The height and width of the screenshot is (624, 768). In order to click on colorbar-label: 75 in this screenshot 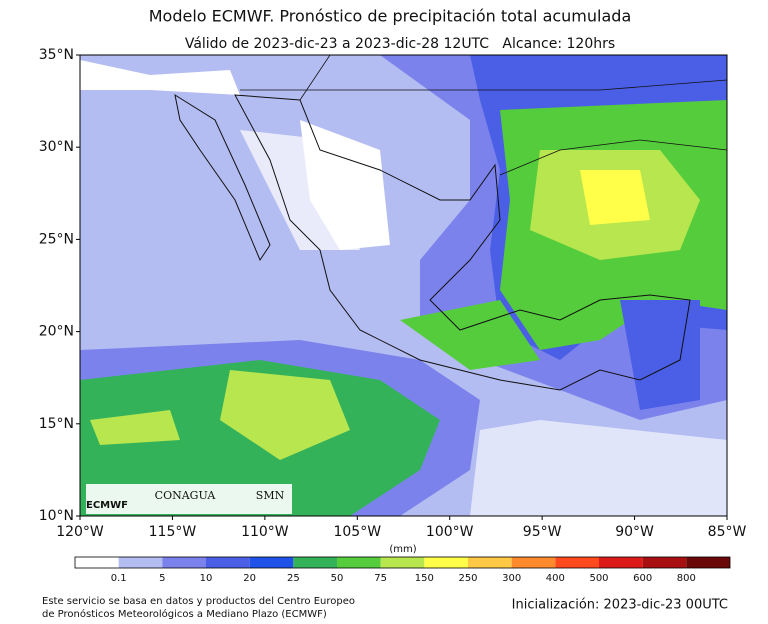, I will do `click(380, 578)`.